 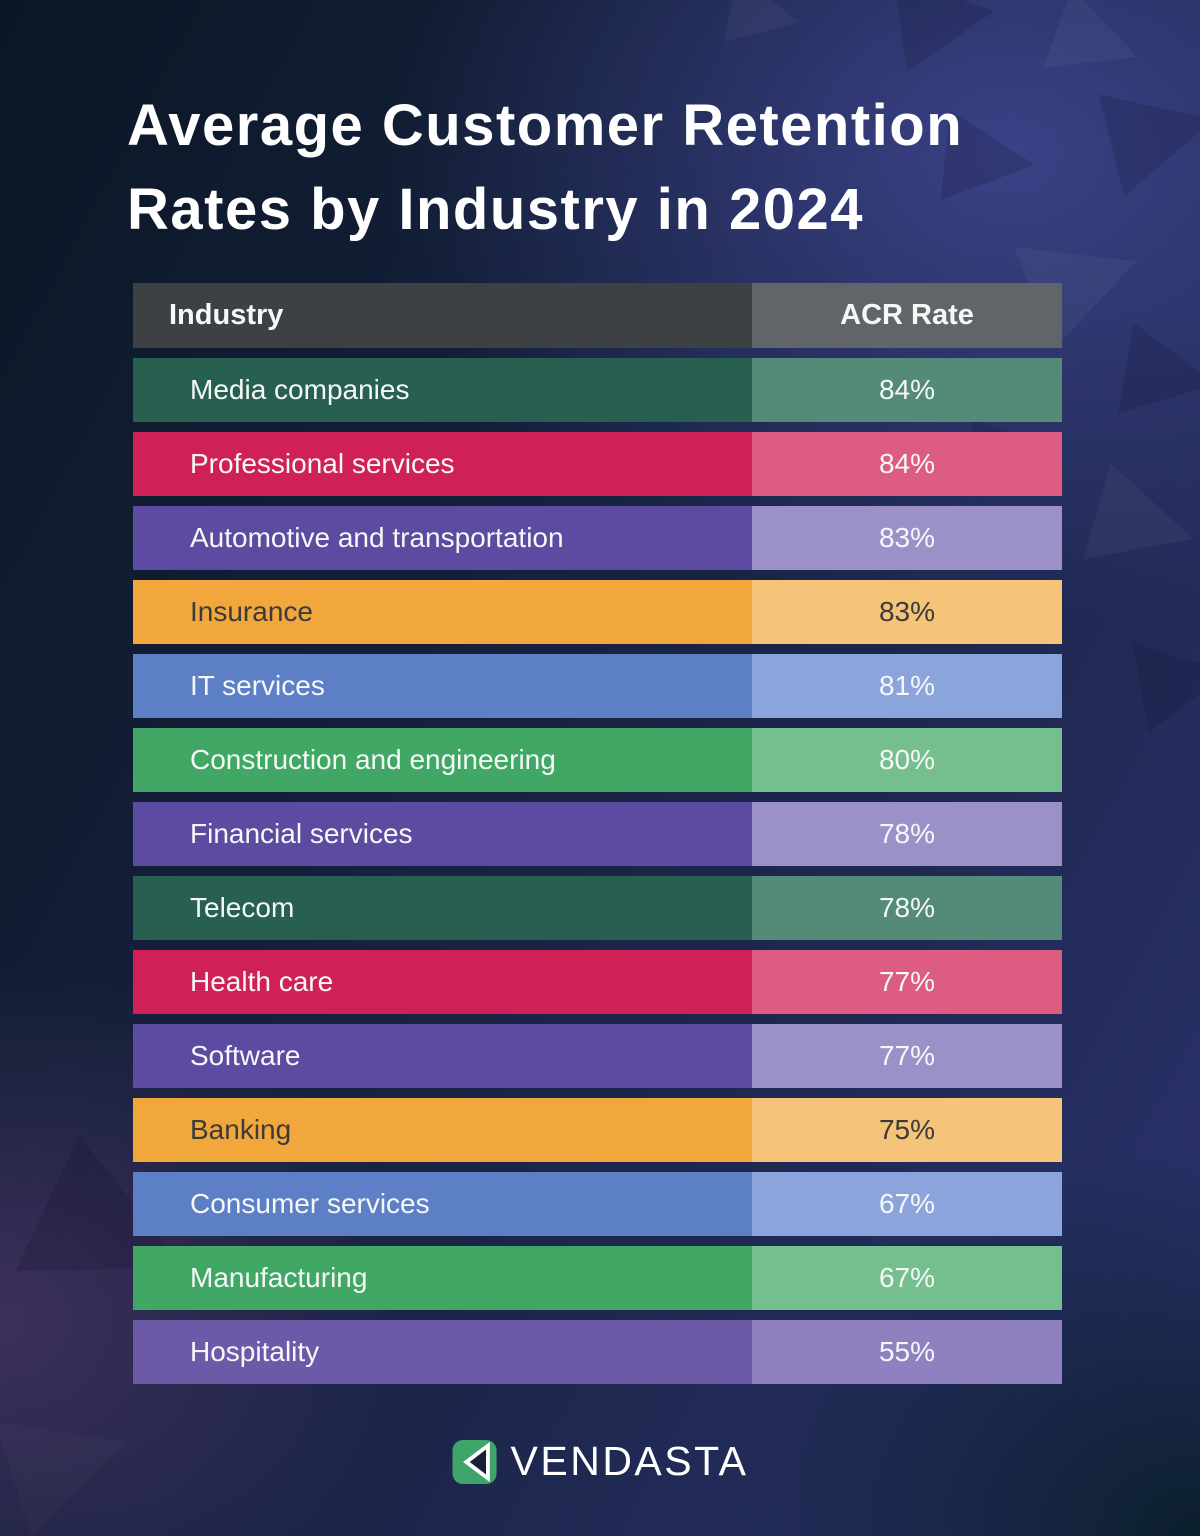 I want to click on table-row: Manufacturing 67%, so click(x=597, y=1278).